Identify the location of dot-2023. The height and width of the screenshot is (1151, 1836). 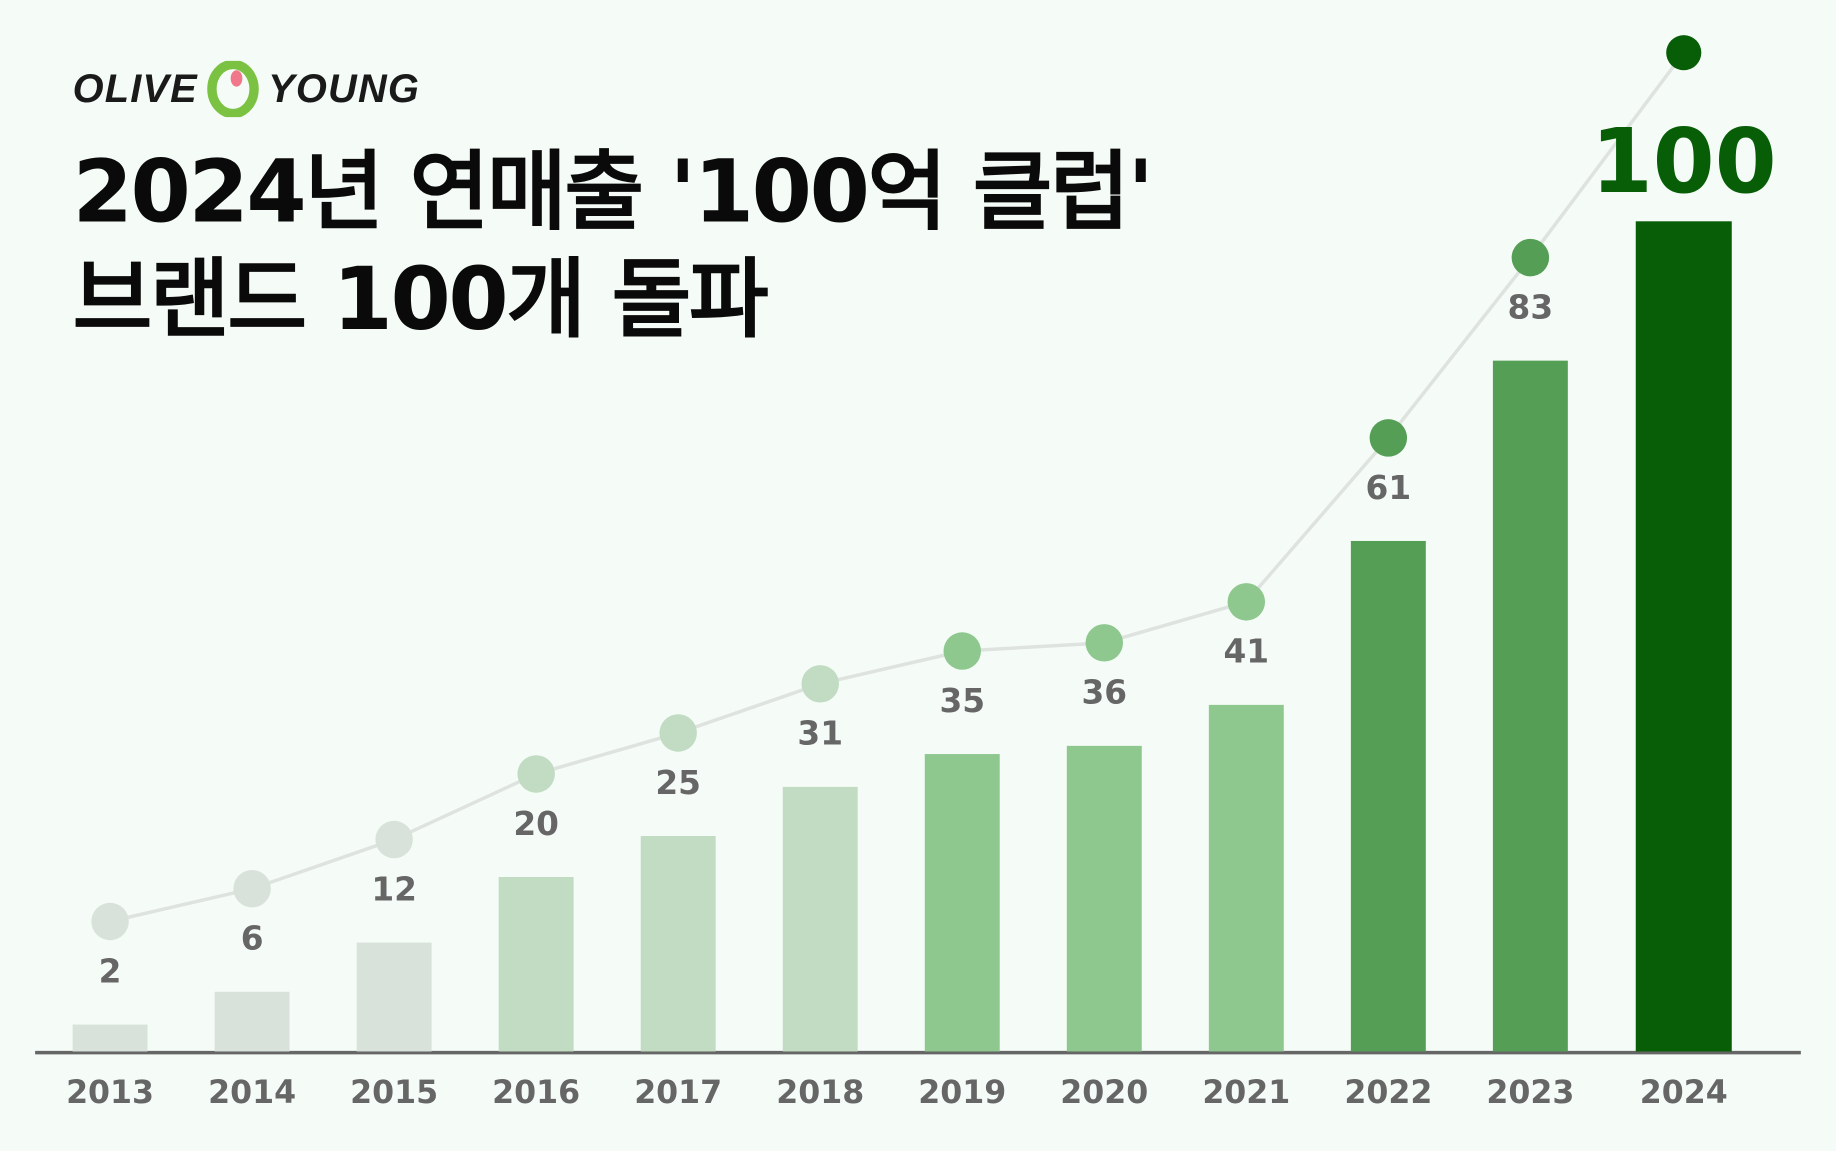
(1530, 257).